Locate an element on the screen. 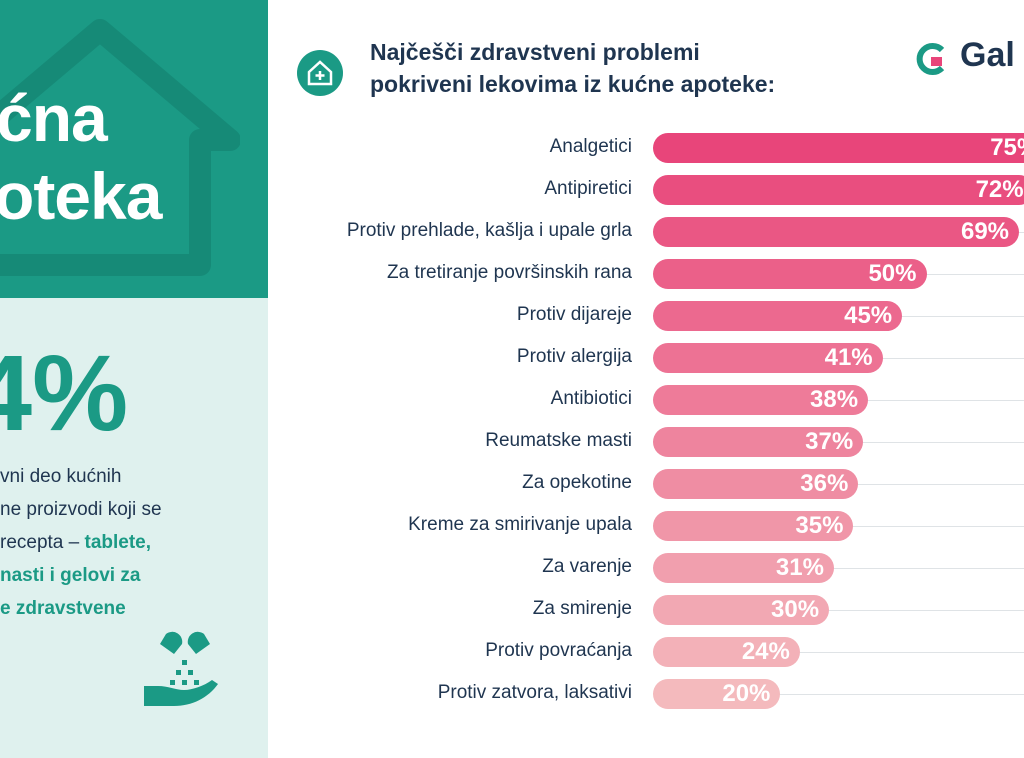 The width and height of the screenshot is (1024, 758). para-line-3-bold: tablete, is located at coordinates (118, 542).